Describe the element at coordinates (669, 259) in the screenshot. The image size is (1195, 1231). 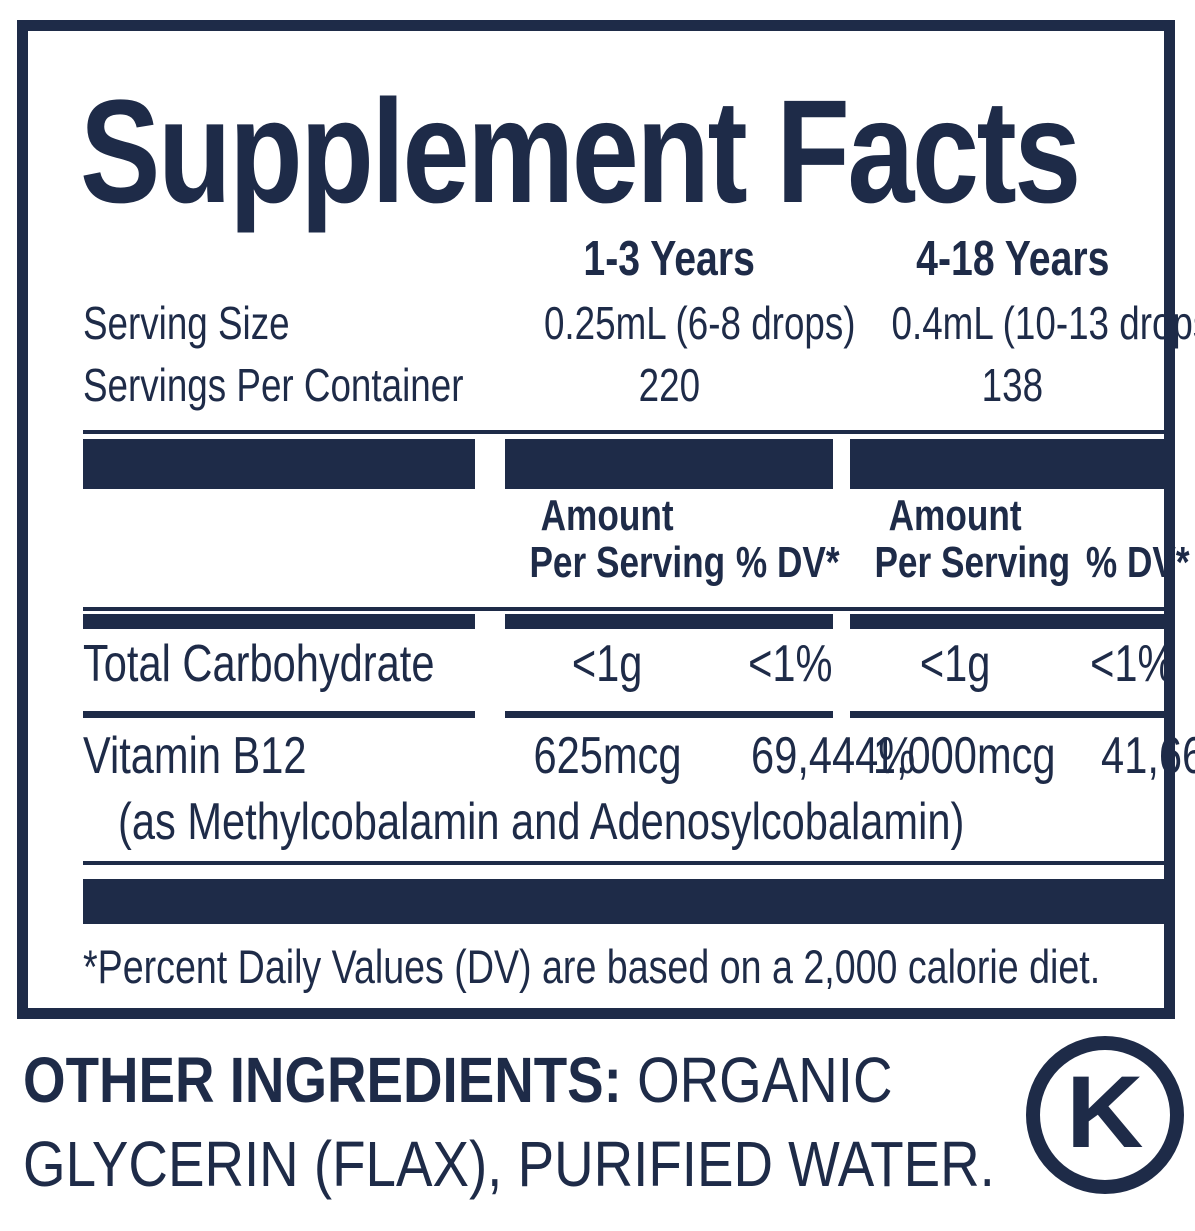
I see `age-column-header-1: 1-3 Years` at that location.